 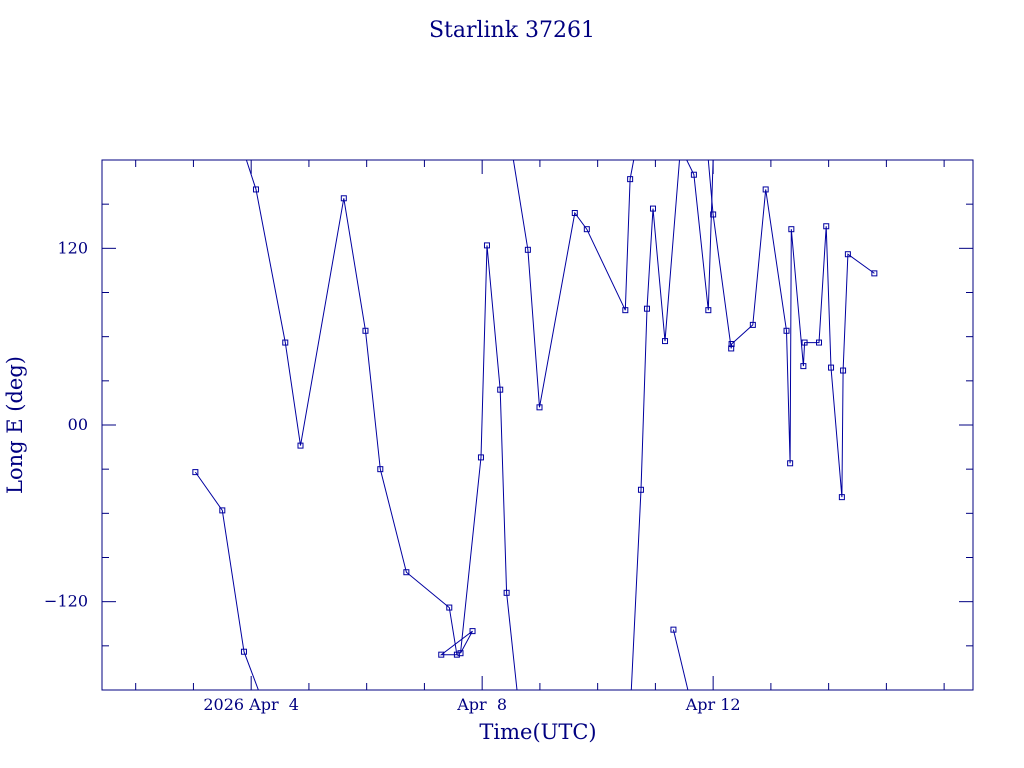 I want to click on x-axis-label: Time(UTC), so click(x=537, y=732).